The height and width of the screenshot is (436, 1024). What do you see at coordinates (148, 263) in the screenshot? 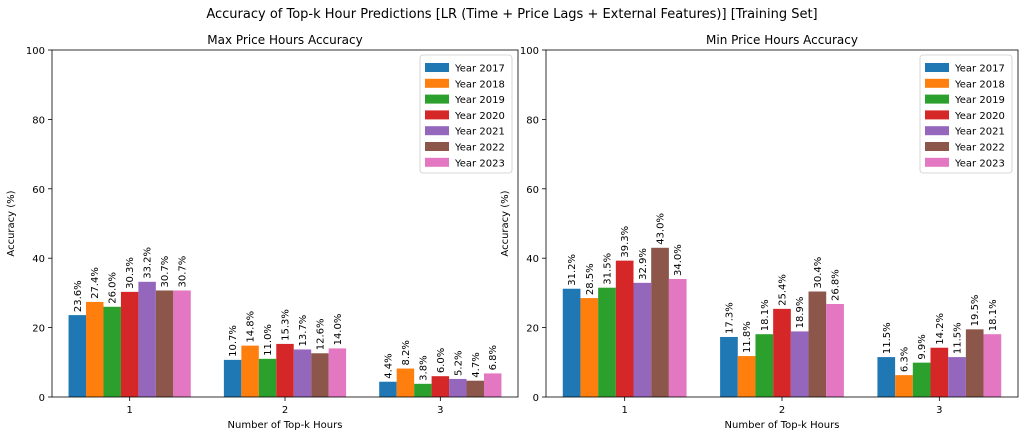
I see `bar-value-label: 33.2%` at bounding box center [148, 263].